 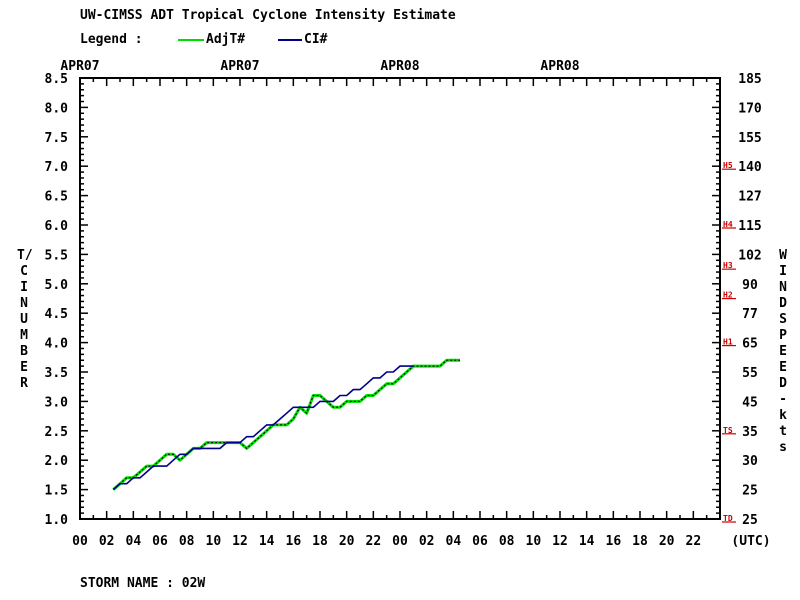 What do you see at coordinates (750, 108) in the screenshot?
I see `wind-tick-label: 170` at bounding box center [750, 108].